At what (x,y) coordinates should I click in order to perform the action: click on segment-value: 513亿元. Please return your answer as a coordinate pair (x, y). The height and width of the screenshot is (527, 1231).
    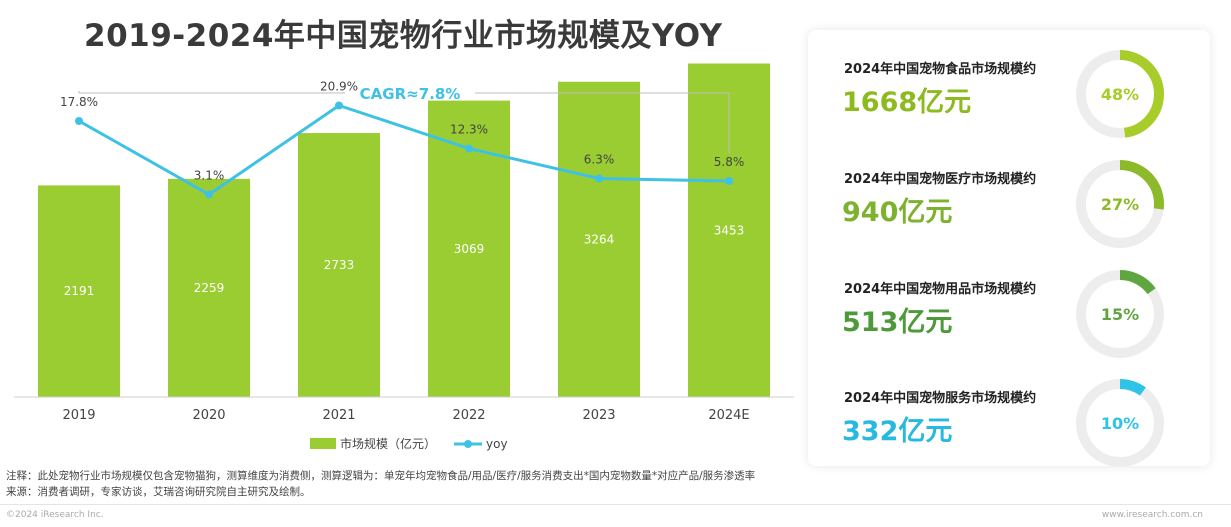
    Looking at the image, I should click on (897, 322).